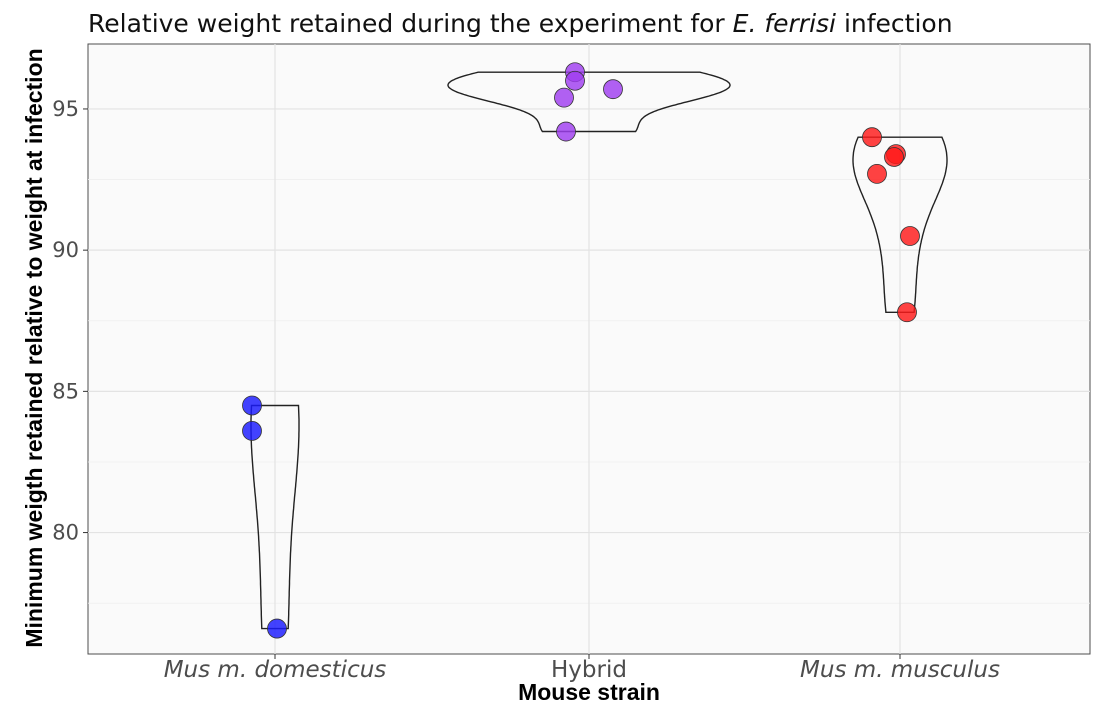 The width and height of the screenshot is (1105, 719). I want to click on x-tick-label: Mus m. domesticus, so click(275, 670).